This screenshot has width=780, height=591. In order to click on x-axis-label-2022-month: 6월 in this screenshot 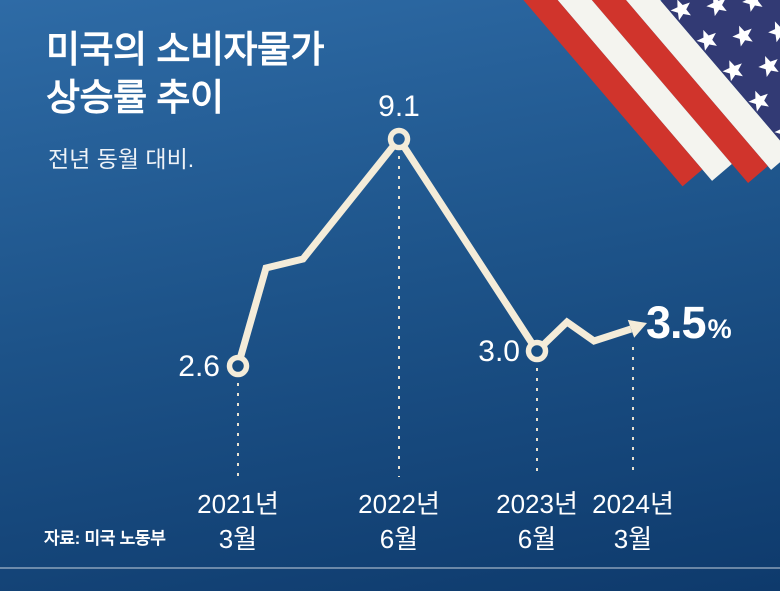, I will do `click(399, 539)`.